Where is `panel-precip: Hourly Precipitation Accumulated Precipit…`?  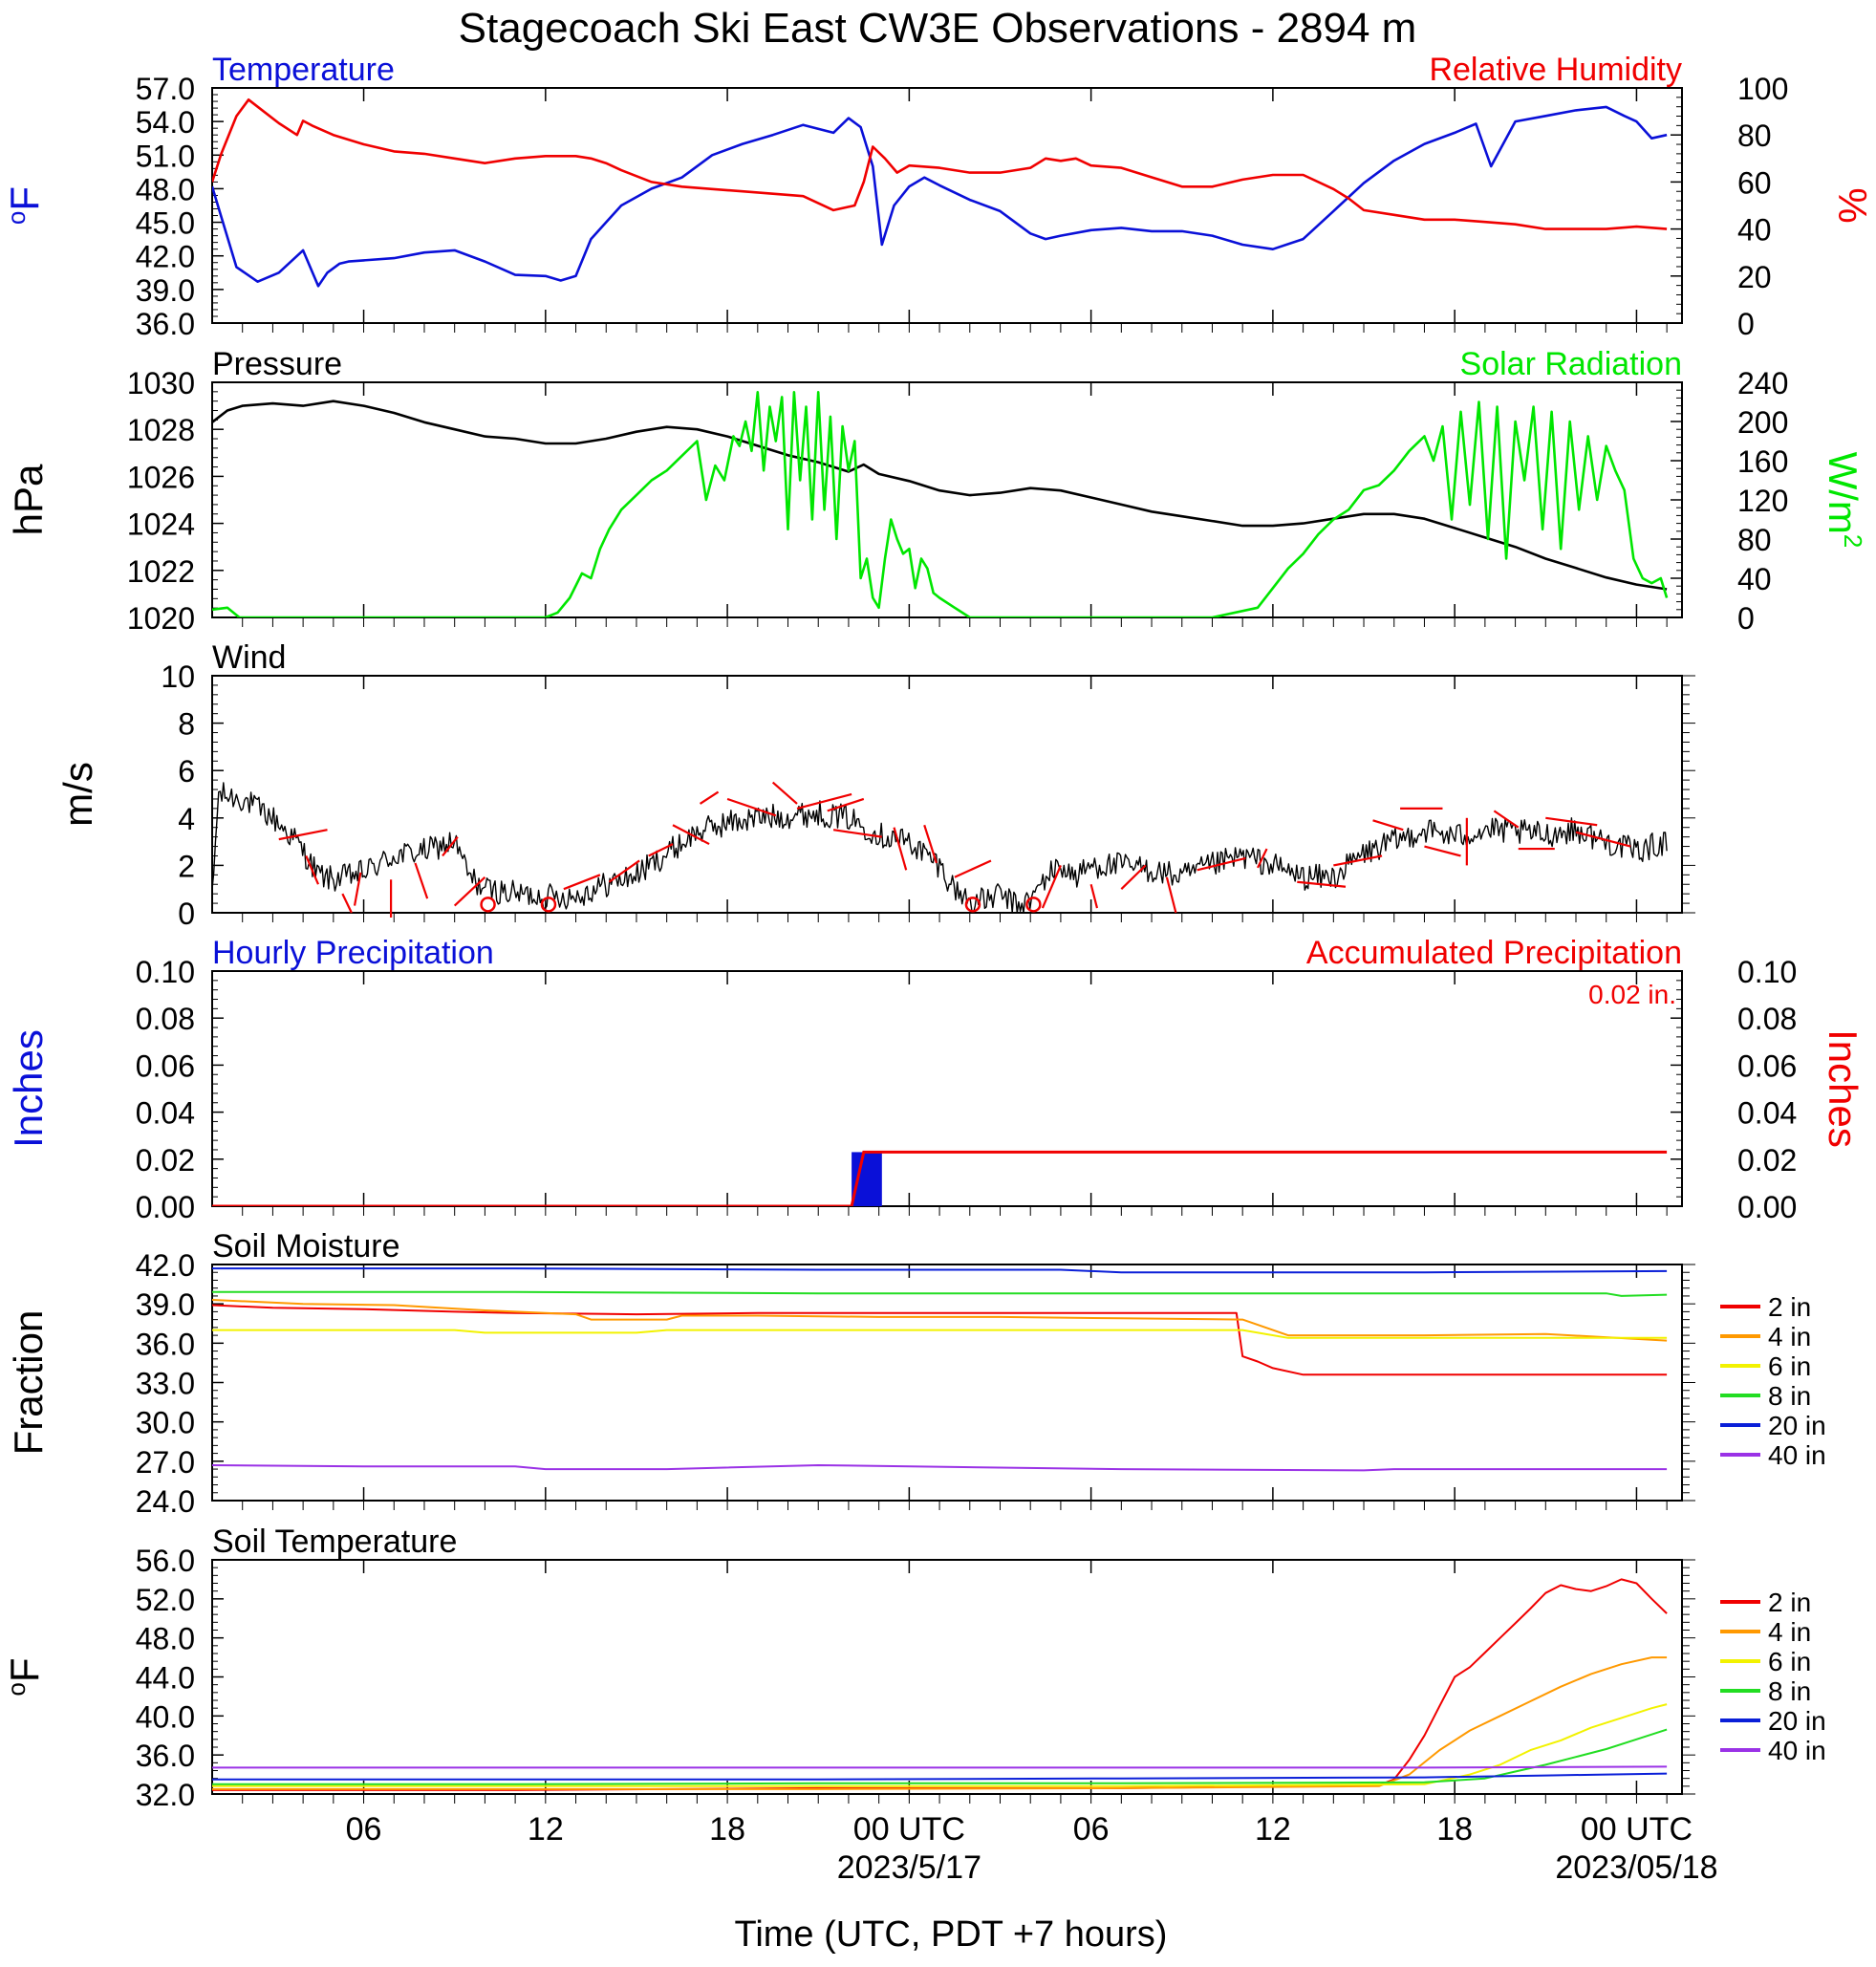
panel-precip: Hourly Precipitation Accumulated Precipit… is located at coordinates (935, 1079).